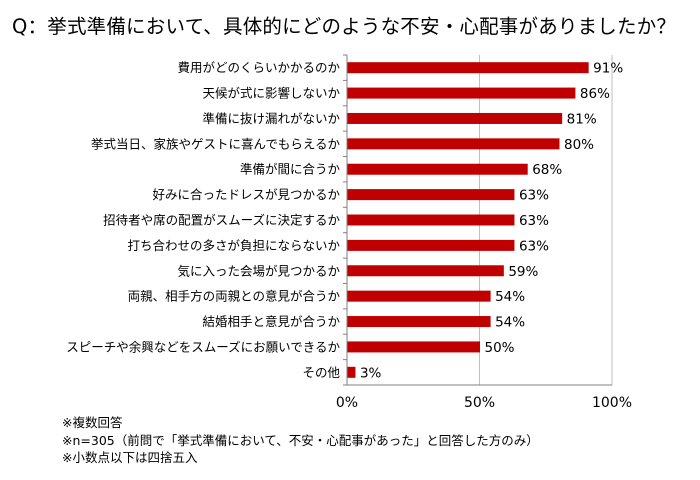 This screenshot has height=480, width=700. What do you see at coordinates (523, 272) in the screenshot?
I see `value-label: 59%` at bounding box center [523, 272].